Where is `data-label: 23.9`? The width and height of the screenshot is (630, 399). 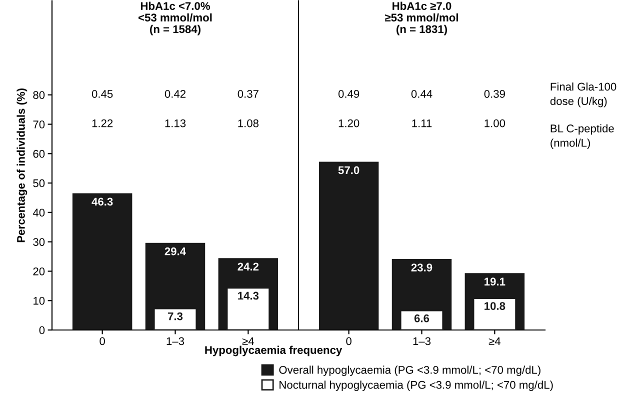
data-label: 23.9 is located at coordinates (421, 268).